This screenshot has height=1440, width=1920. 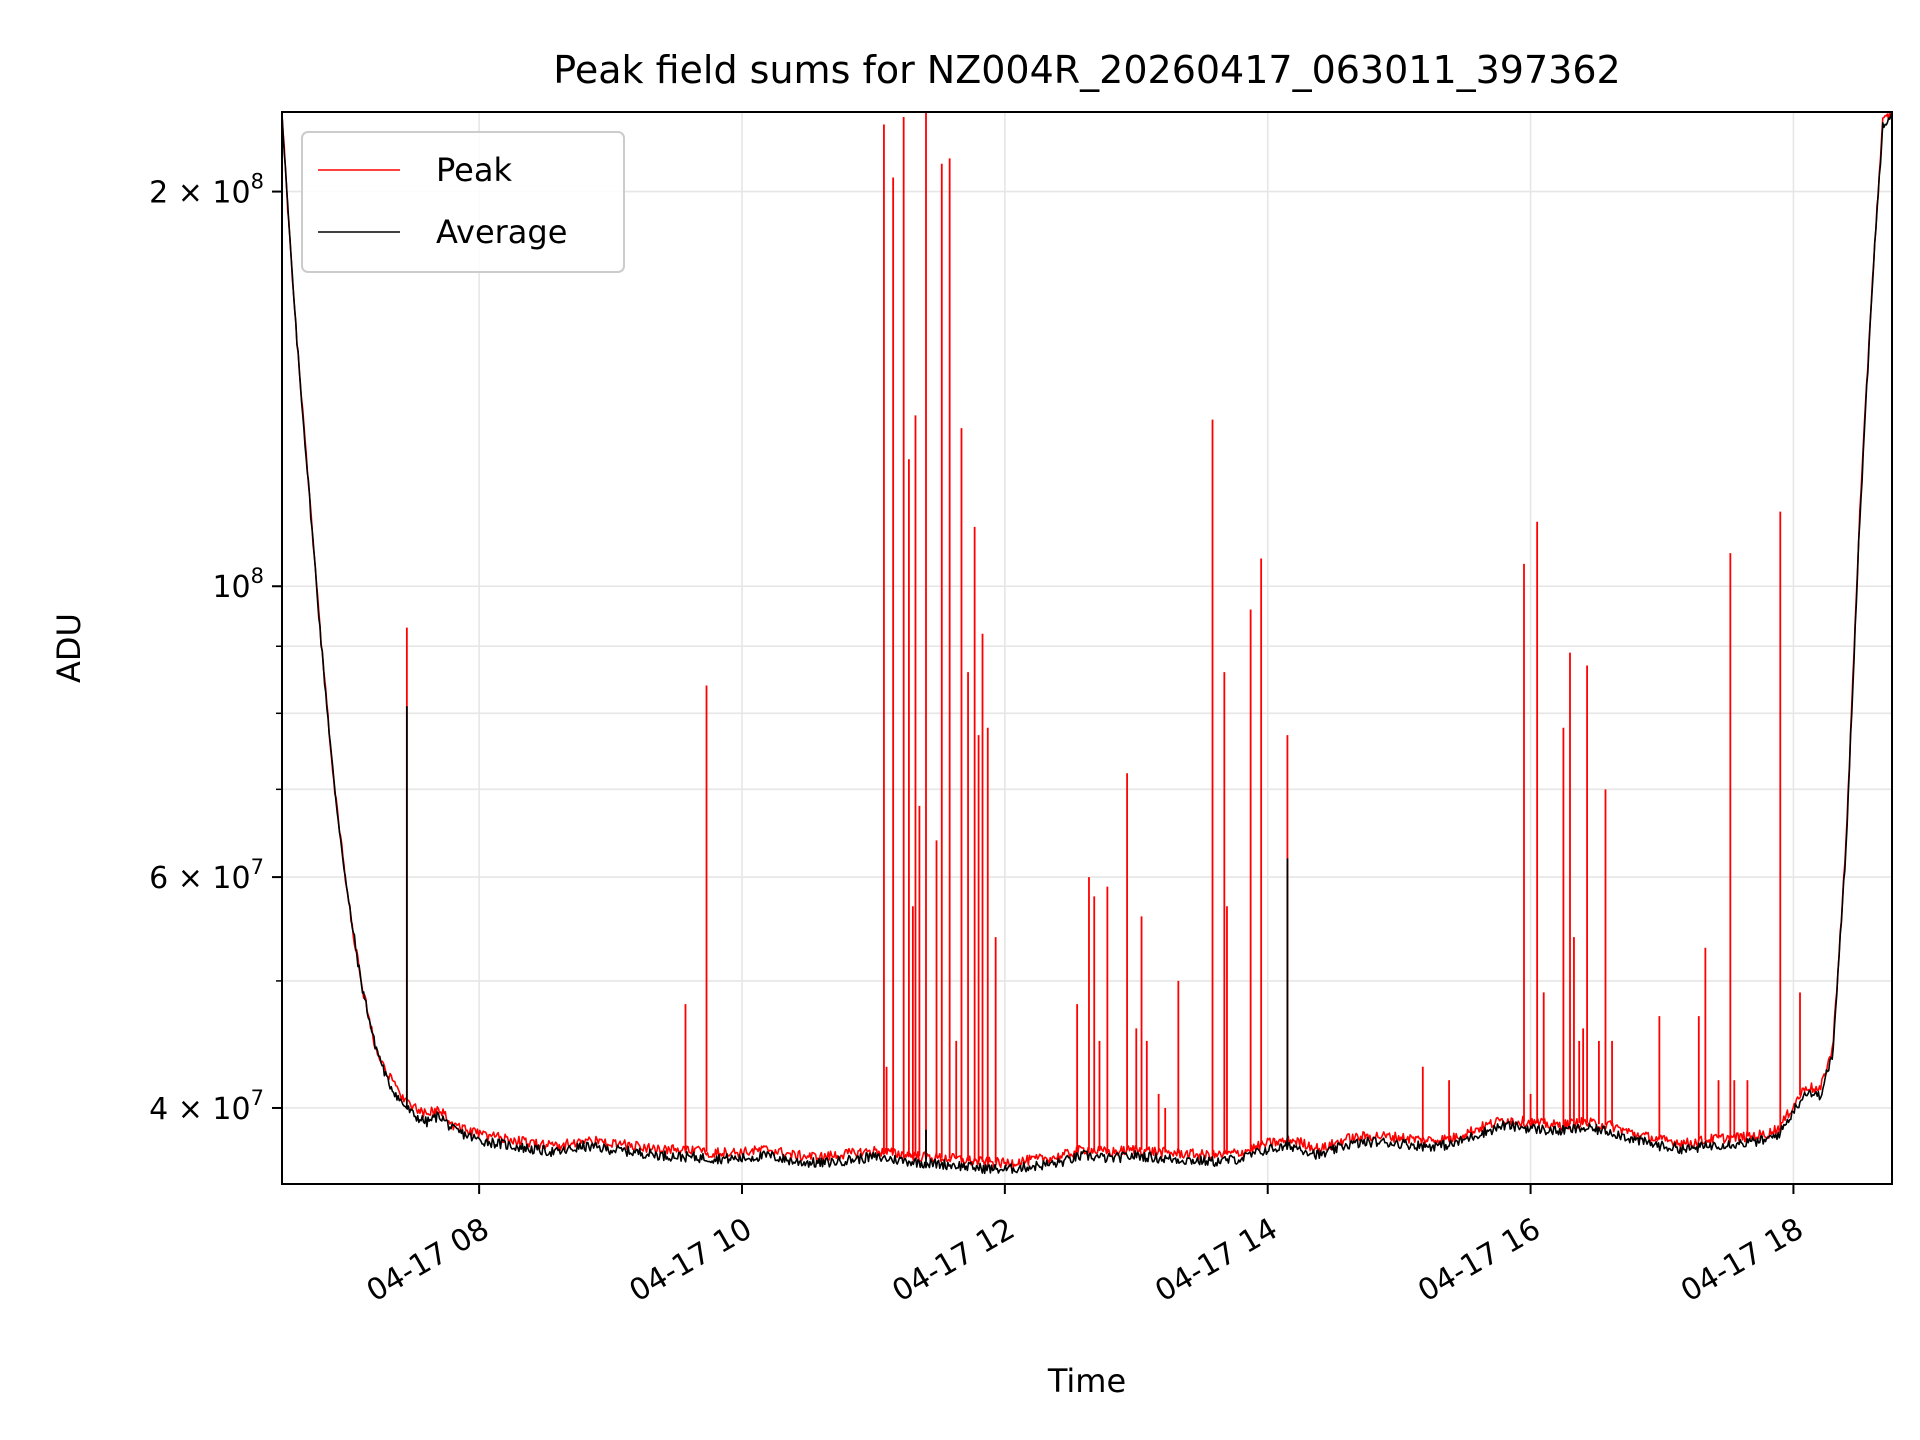 I want to click on y-tick-label: 4 × 107, so click(x=206, y=1106).